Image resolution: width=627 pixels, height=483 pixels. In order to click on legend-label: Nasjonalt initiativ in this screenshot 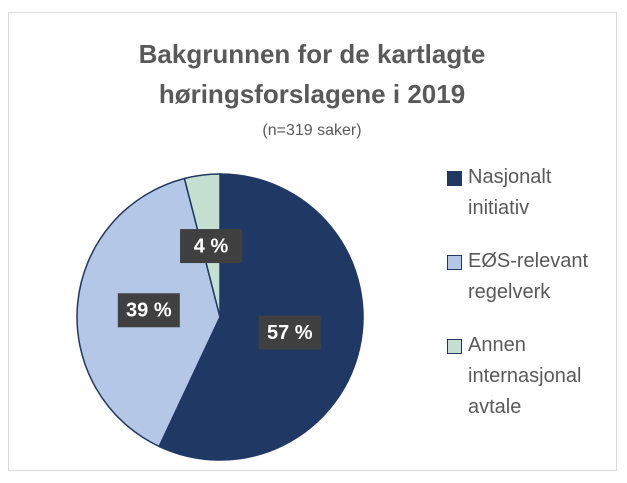, I will do `click(510, 192)`.